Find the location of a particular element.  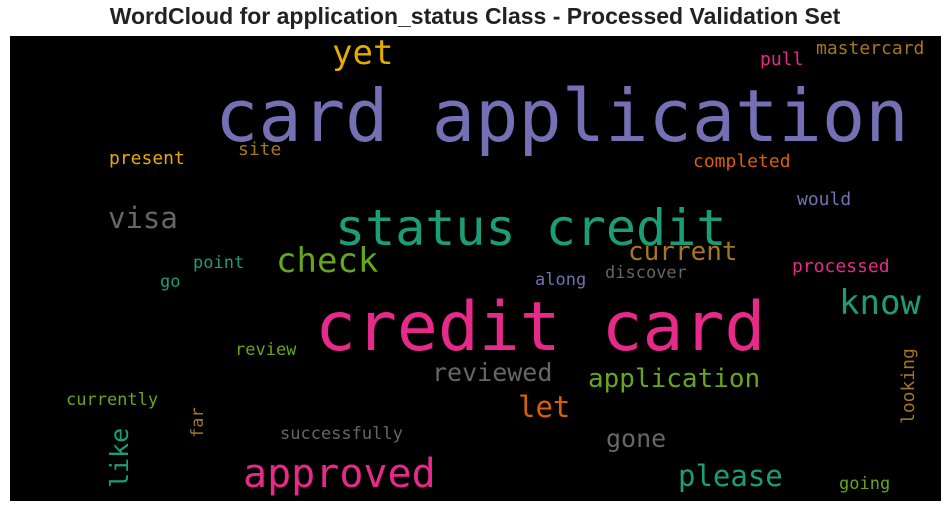

word-site: site is located at coordinates (260, 149).